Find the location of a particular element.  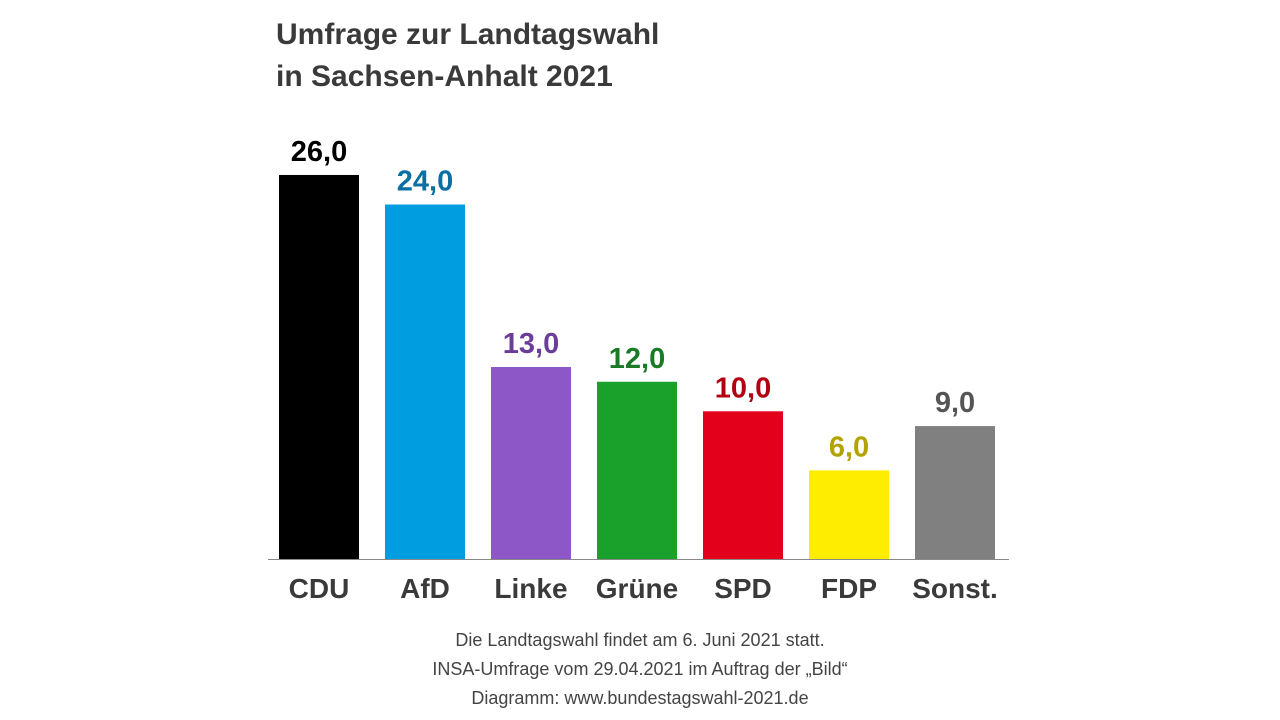

bar-sonst is located at coordinates (955, 492).